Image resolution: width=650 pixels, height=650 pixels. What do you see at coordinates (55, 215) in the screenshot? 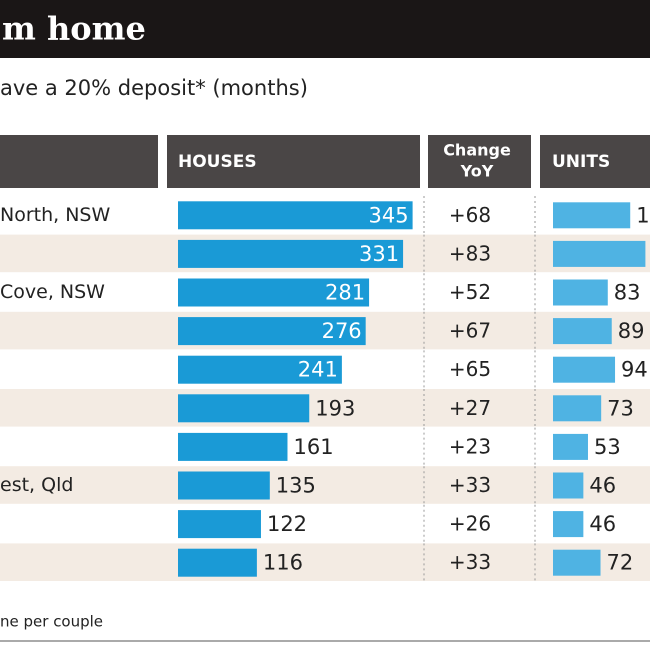
I see `row-label: North, NSW` at bounding box center [55, 215].